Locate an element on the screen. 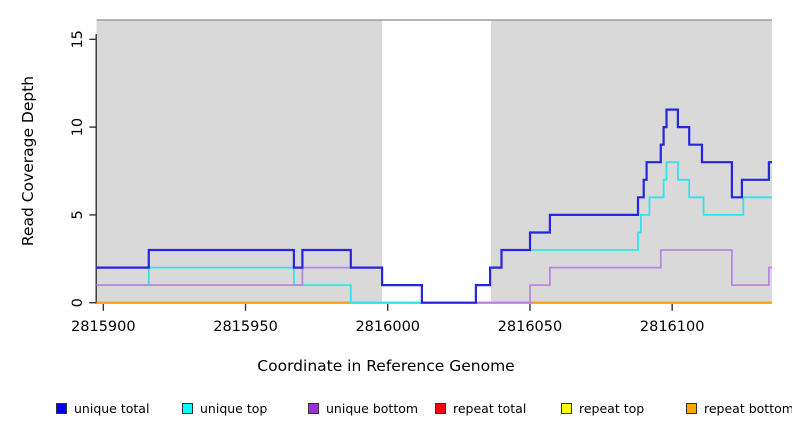  y-tick-label: 0 is located at coordinates (78, 302).